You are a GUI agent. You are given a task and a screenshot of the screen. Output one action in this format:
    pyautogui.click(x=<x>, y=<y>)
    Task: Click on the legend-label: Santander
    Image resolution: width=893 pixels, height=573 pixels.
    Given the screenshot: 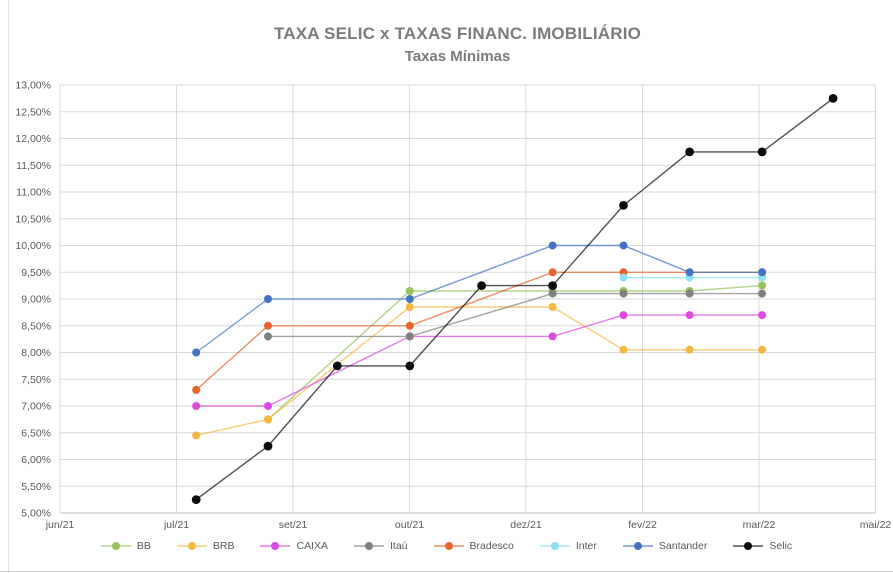 What is the action you would take?
    pyautogui.click(x=683, y=546)
    